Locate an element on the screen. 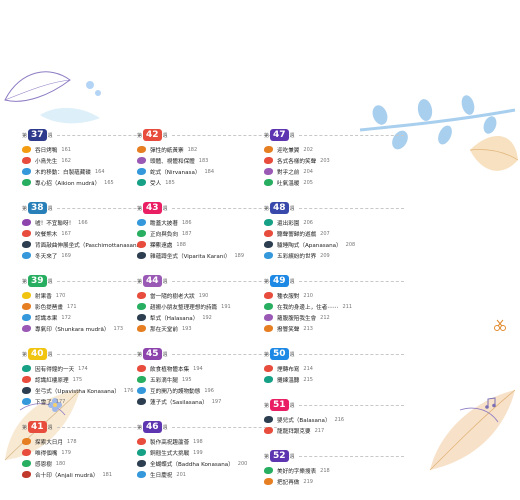  toc-entry: 雜蘊蹲坐式（Viparita Karani） 189 is located at coordinates (207, 255).